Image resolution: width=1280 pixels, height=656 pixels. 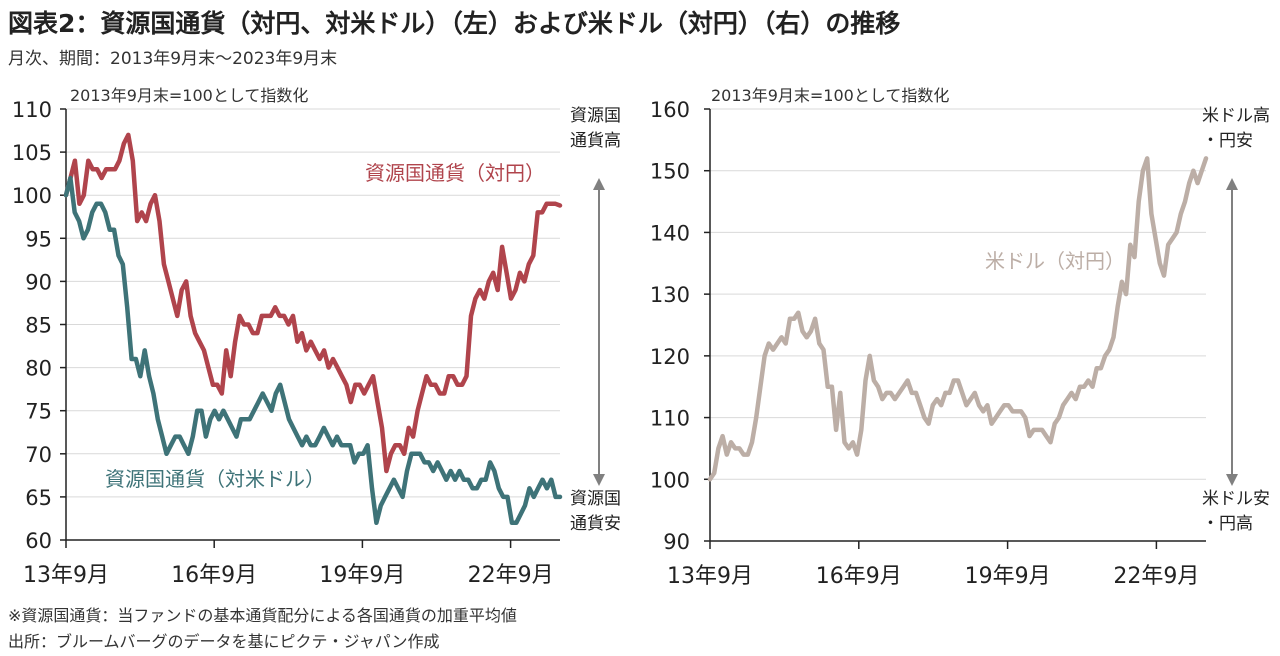 I want to click on y-tick-label: 80, so click(x=38, y=369).